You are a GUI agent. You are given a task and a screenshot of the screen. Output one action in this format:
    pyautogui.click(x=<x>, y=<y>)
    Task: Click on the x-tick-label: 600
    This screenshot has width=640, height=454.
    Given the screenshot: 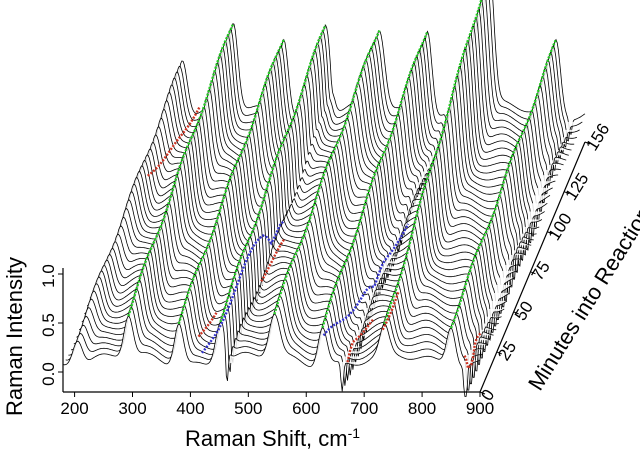 What is the action you would take?
    pyautogui.click(x=306, y=408)
    